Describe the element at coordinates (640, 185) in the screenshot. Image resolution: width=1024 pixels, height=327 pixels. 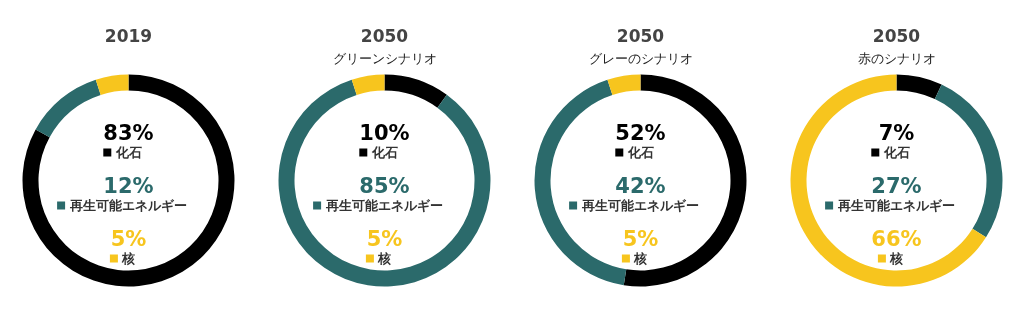
I see `data-label: 42%` at that location.